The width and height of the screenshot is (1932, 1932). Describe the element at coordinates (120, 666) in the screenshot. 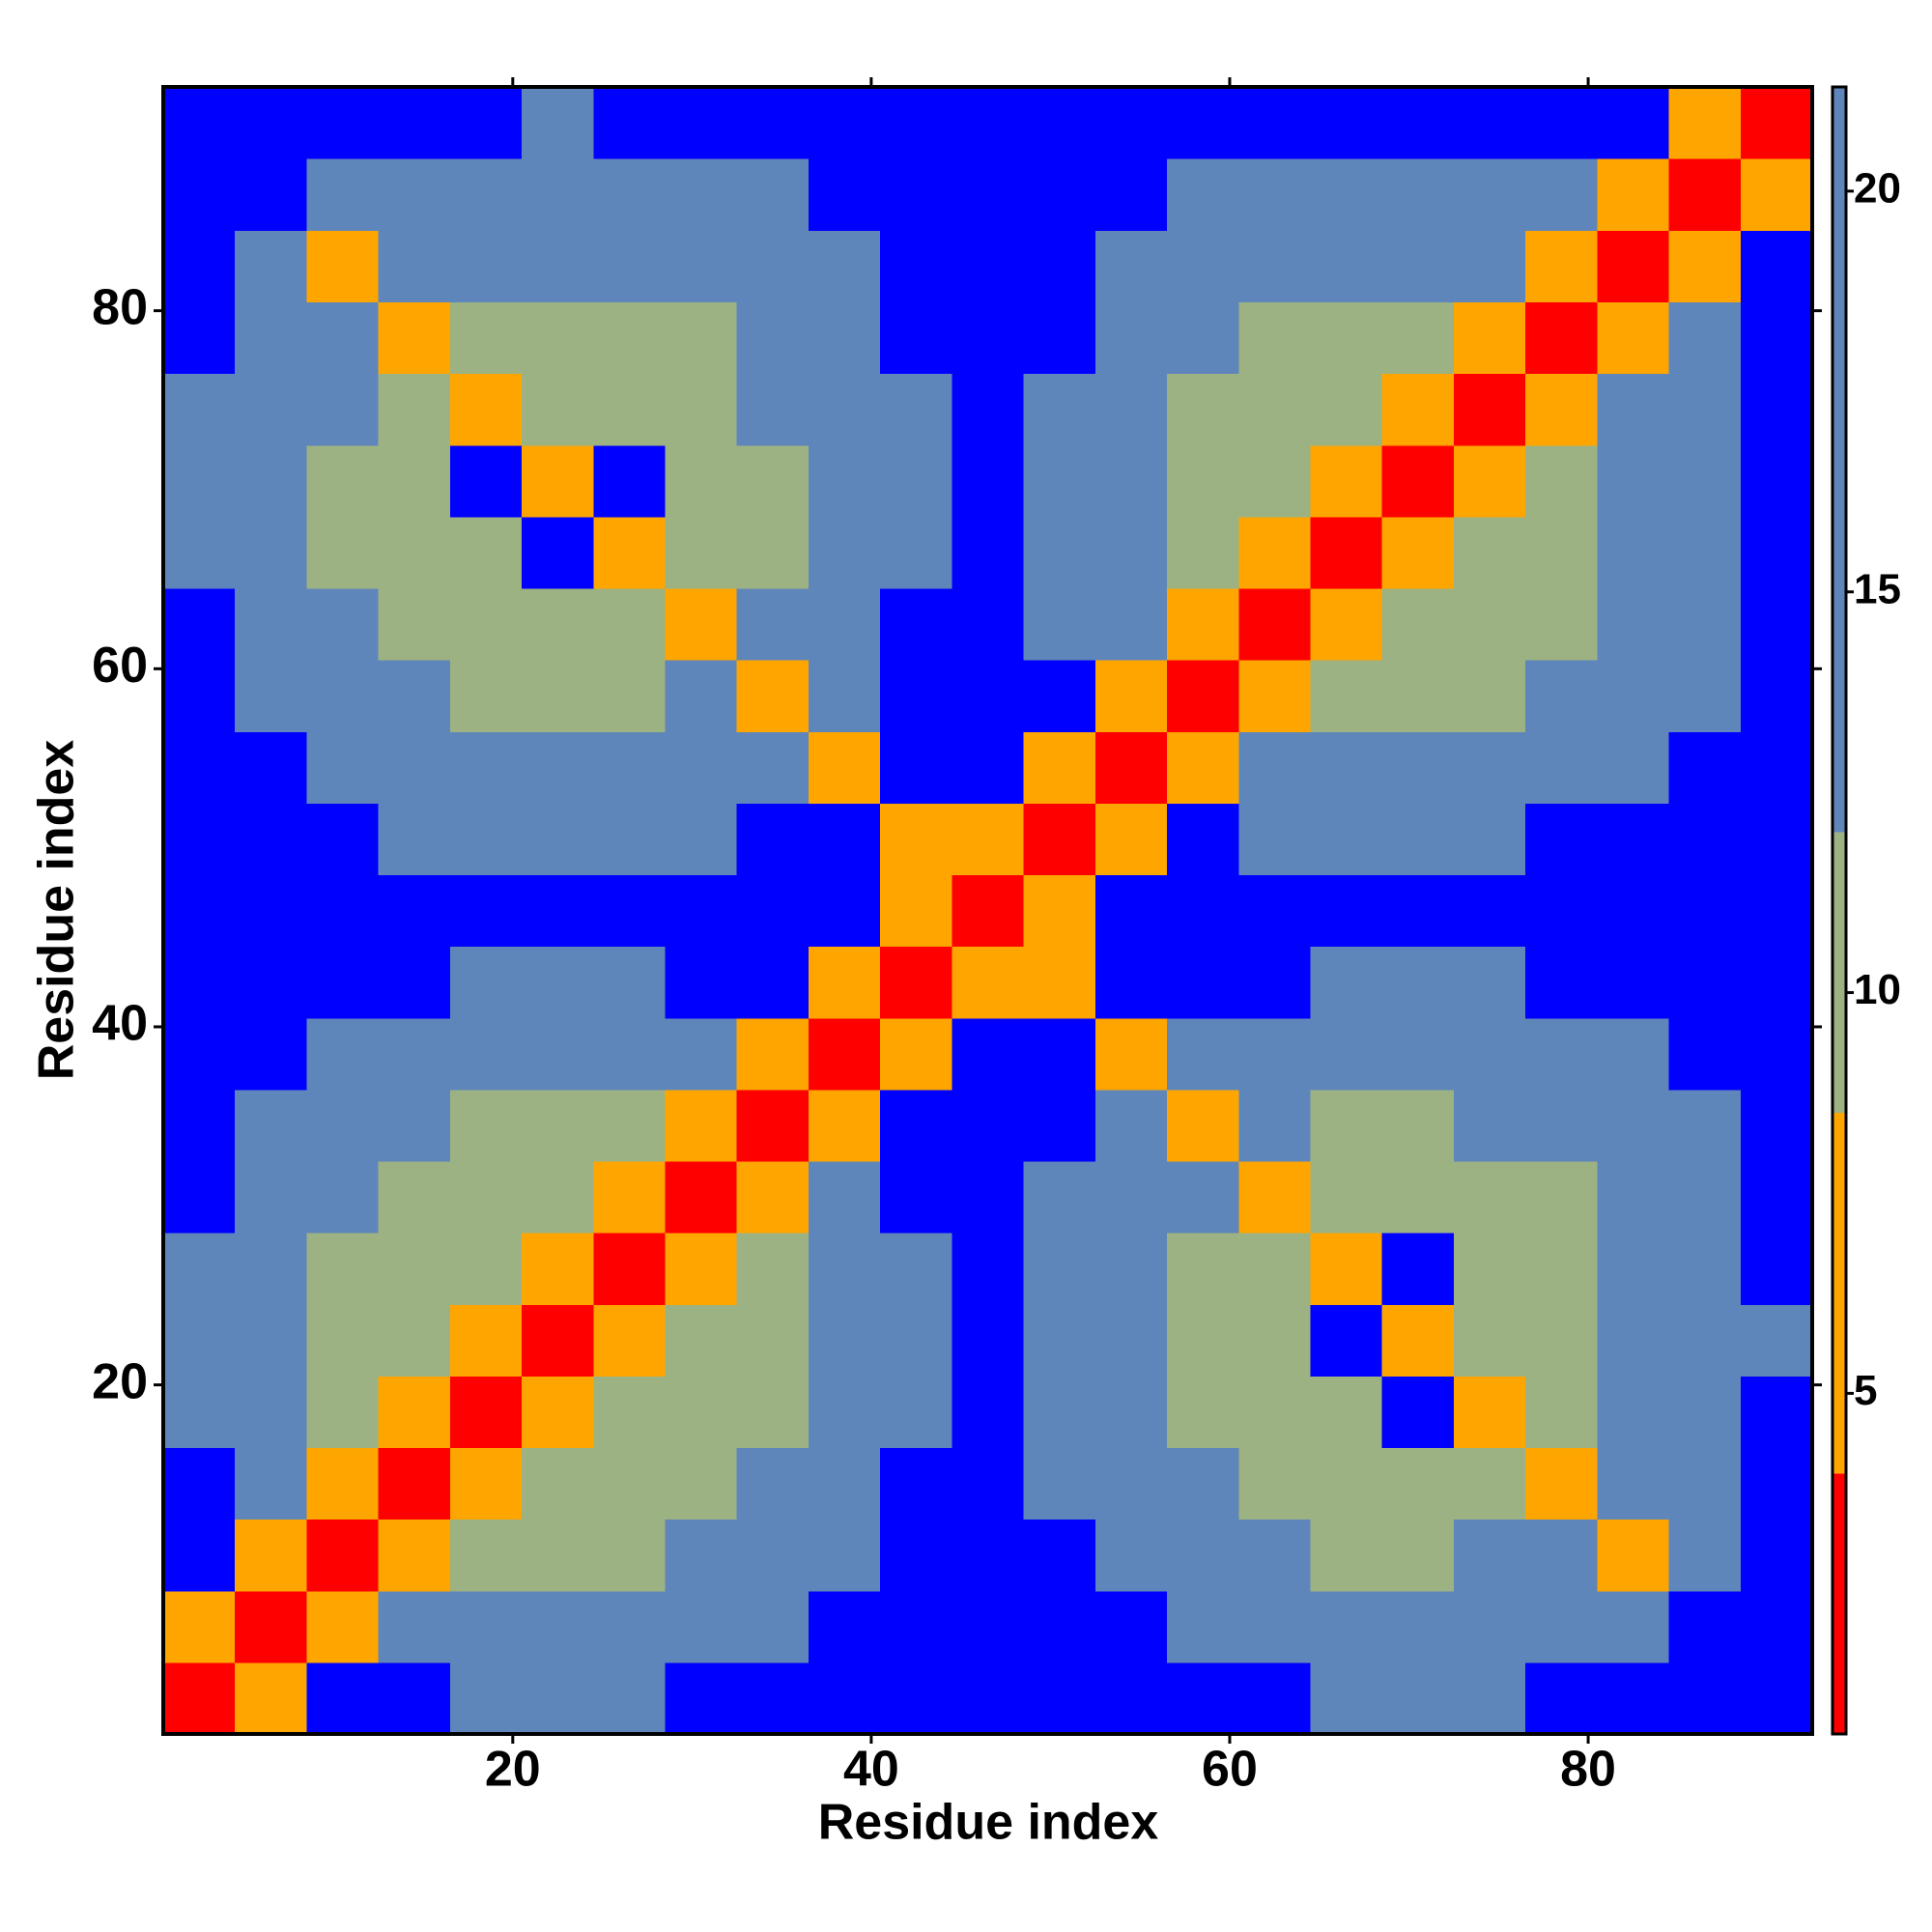

I see `y-tick-label: 60` at that location.